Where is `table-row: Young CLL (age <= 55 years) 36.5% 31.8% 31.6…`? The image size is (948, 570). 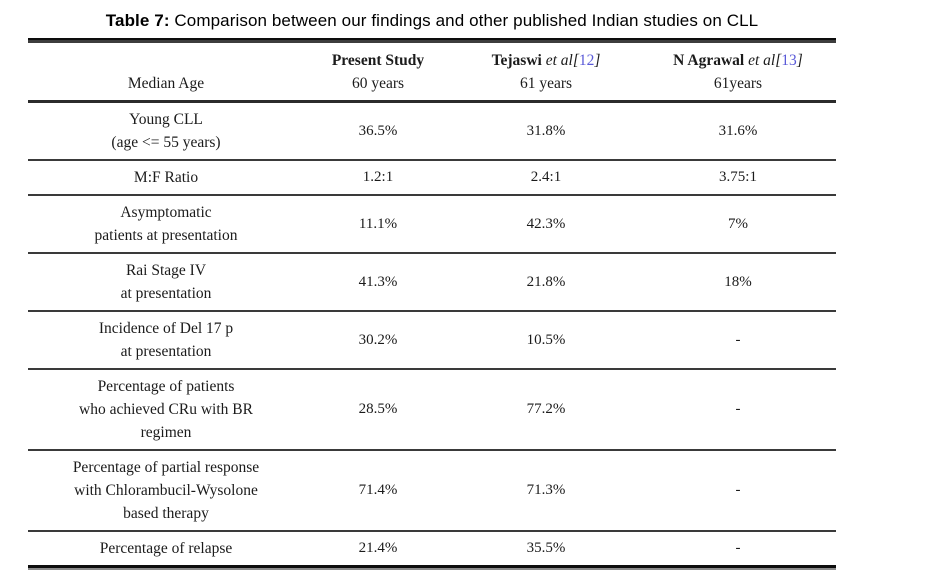 table-row: Young CLL (age <= 55 years) 36.5% 31.8% 31.6… is located at coordinates (432, 132).